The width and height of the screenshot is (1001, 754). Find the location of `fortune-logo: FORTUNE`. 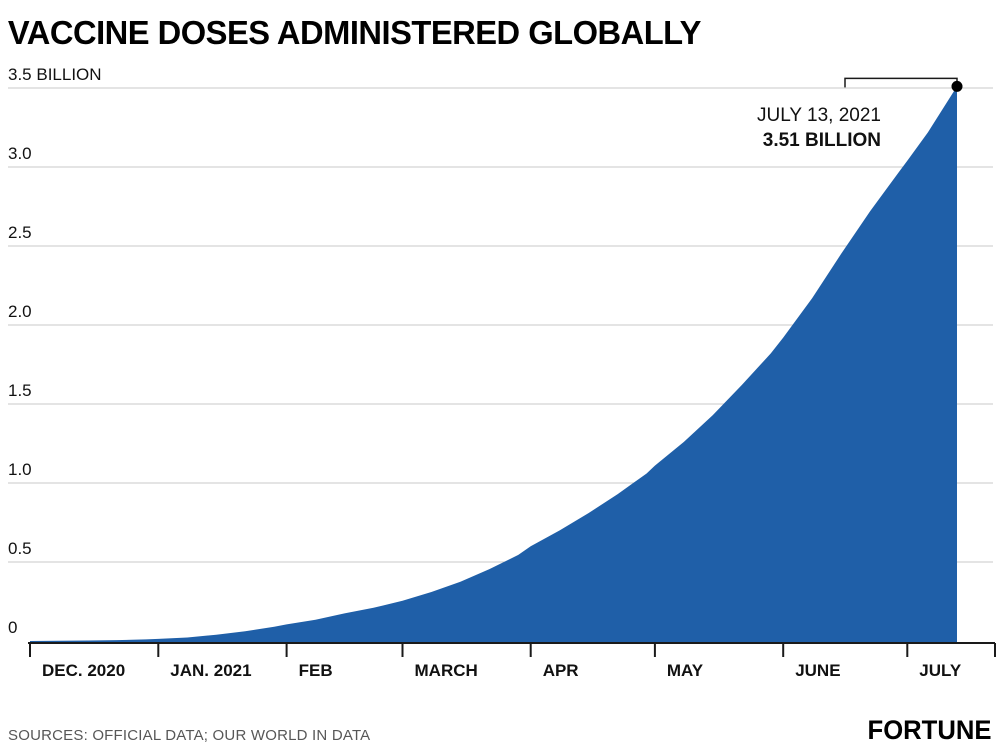

fortune-logo: FORTUNE is located at coordinates (929, 730).